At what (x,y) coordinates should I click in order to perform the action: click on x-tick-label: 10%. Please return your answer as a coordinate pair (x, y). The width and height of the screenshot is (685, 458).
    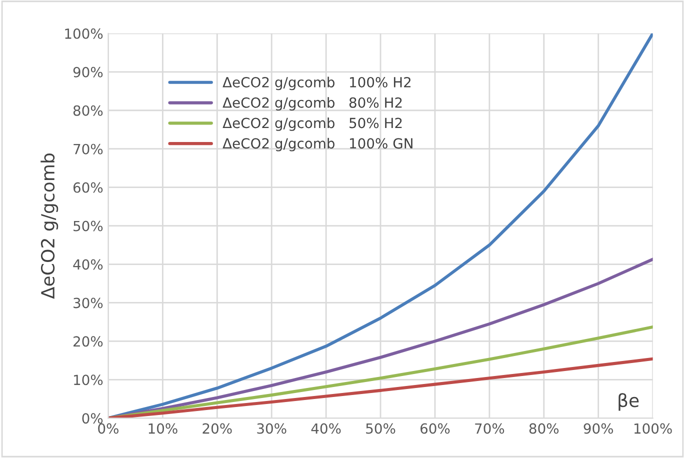
    Looking at the image, I should click on (163, 428).